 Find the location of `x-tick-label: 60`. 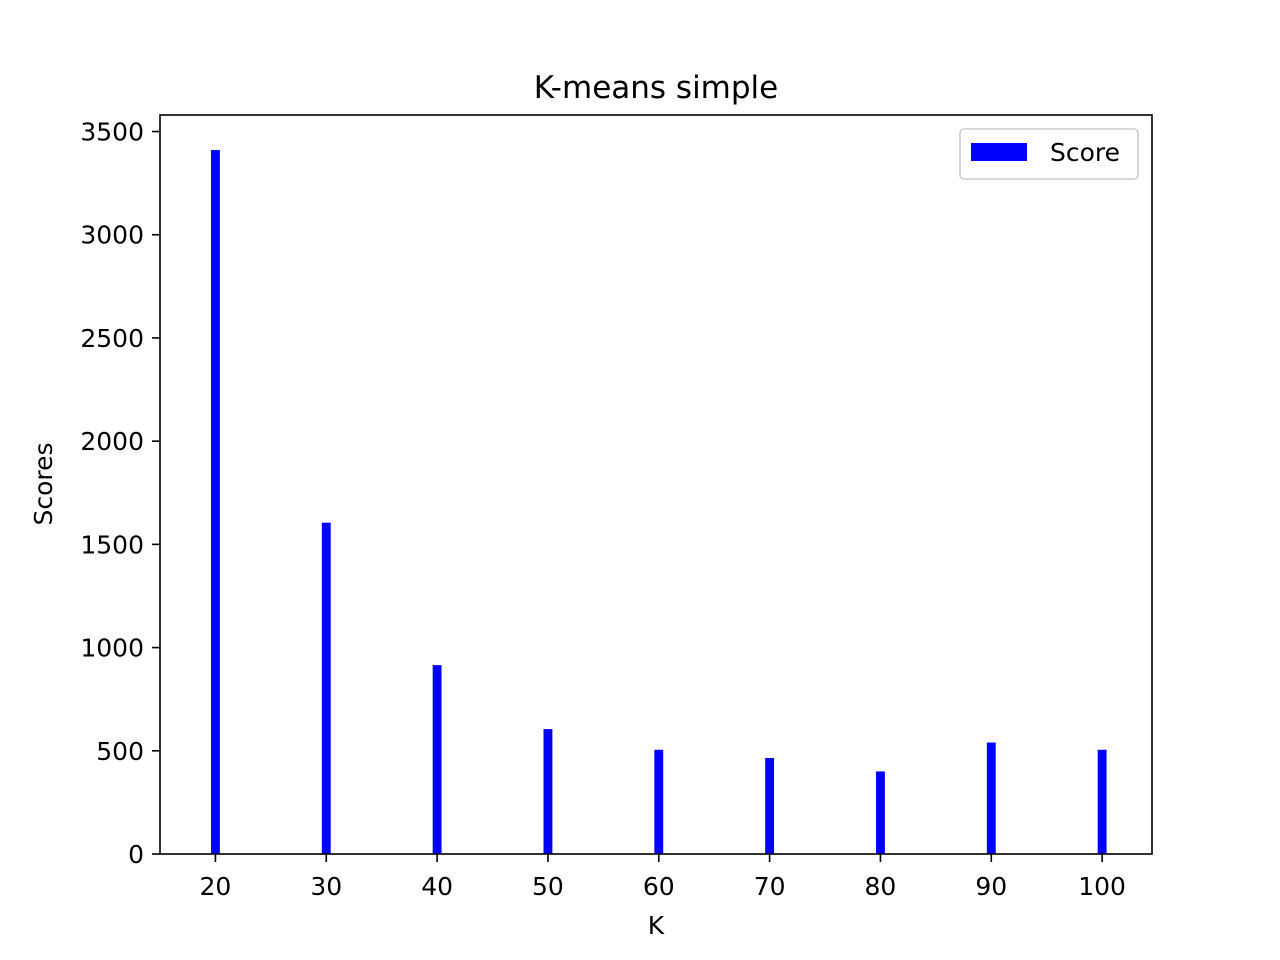

x-tick-label: 60 is located at coordinates (659, 886).